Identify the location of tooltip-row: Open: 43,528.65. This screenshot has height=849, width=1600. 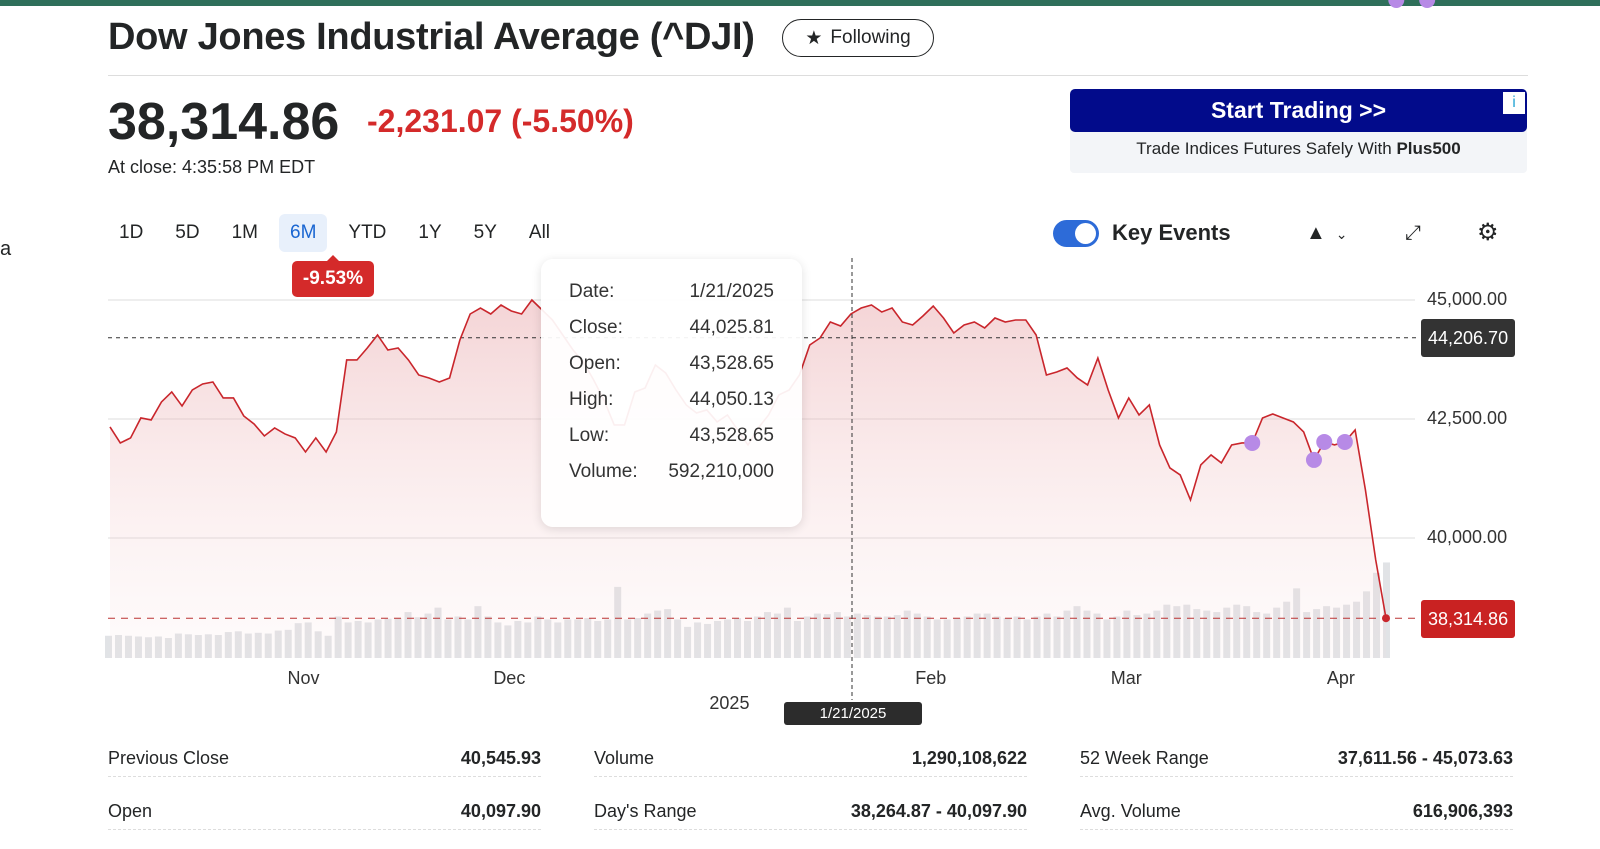
(671, 371).